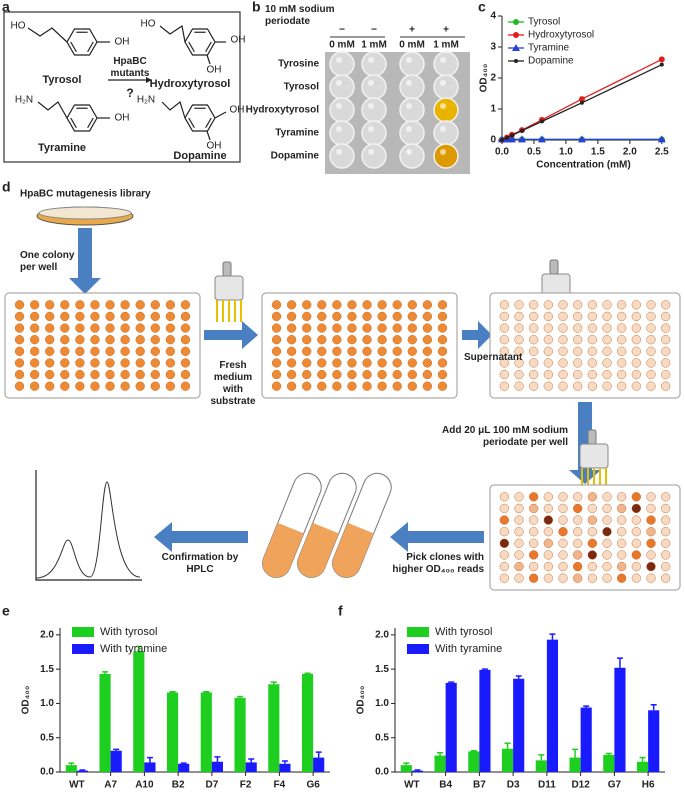 This screenshot has height=803, width=685. What do you see at coordinates (544, 22) in the screenshot?
I see `legend-label: Tyrosol` at bounding box center [544, 22].